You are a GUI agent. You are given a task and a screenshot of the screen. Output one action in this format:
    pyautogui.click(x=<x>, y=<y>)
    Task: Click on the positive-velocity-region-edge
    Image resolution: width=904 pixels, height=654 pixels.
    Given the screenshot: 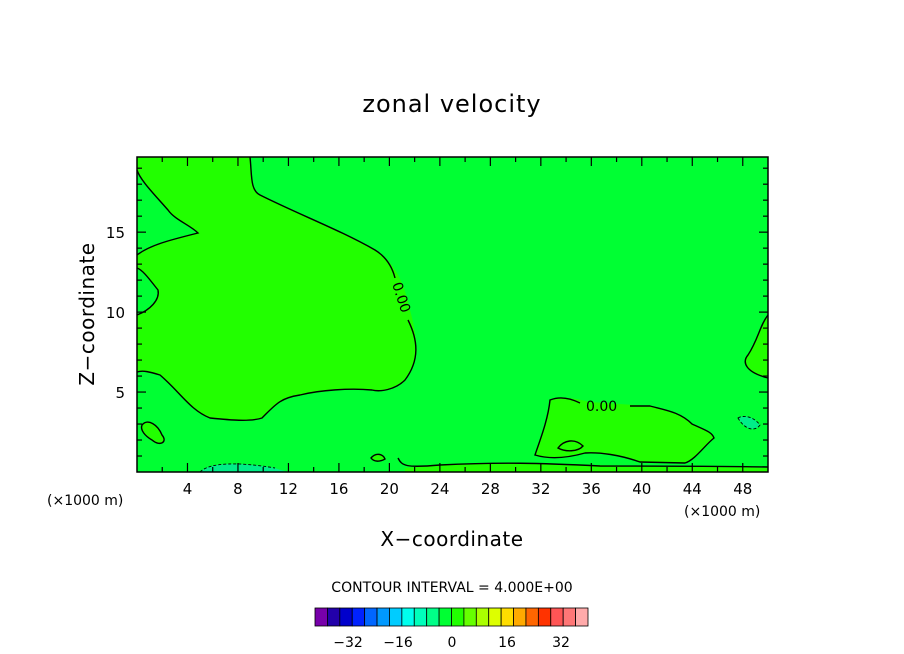 What is the action you would take?
    pyautogui.click(x=756, y=346)
    